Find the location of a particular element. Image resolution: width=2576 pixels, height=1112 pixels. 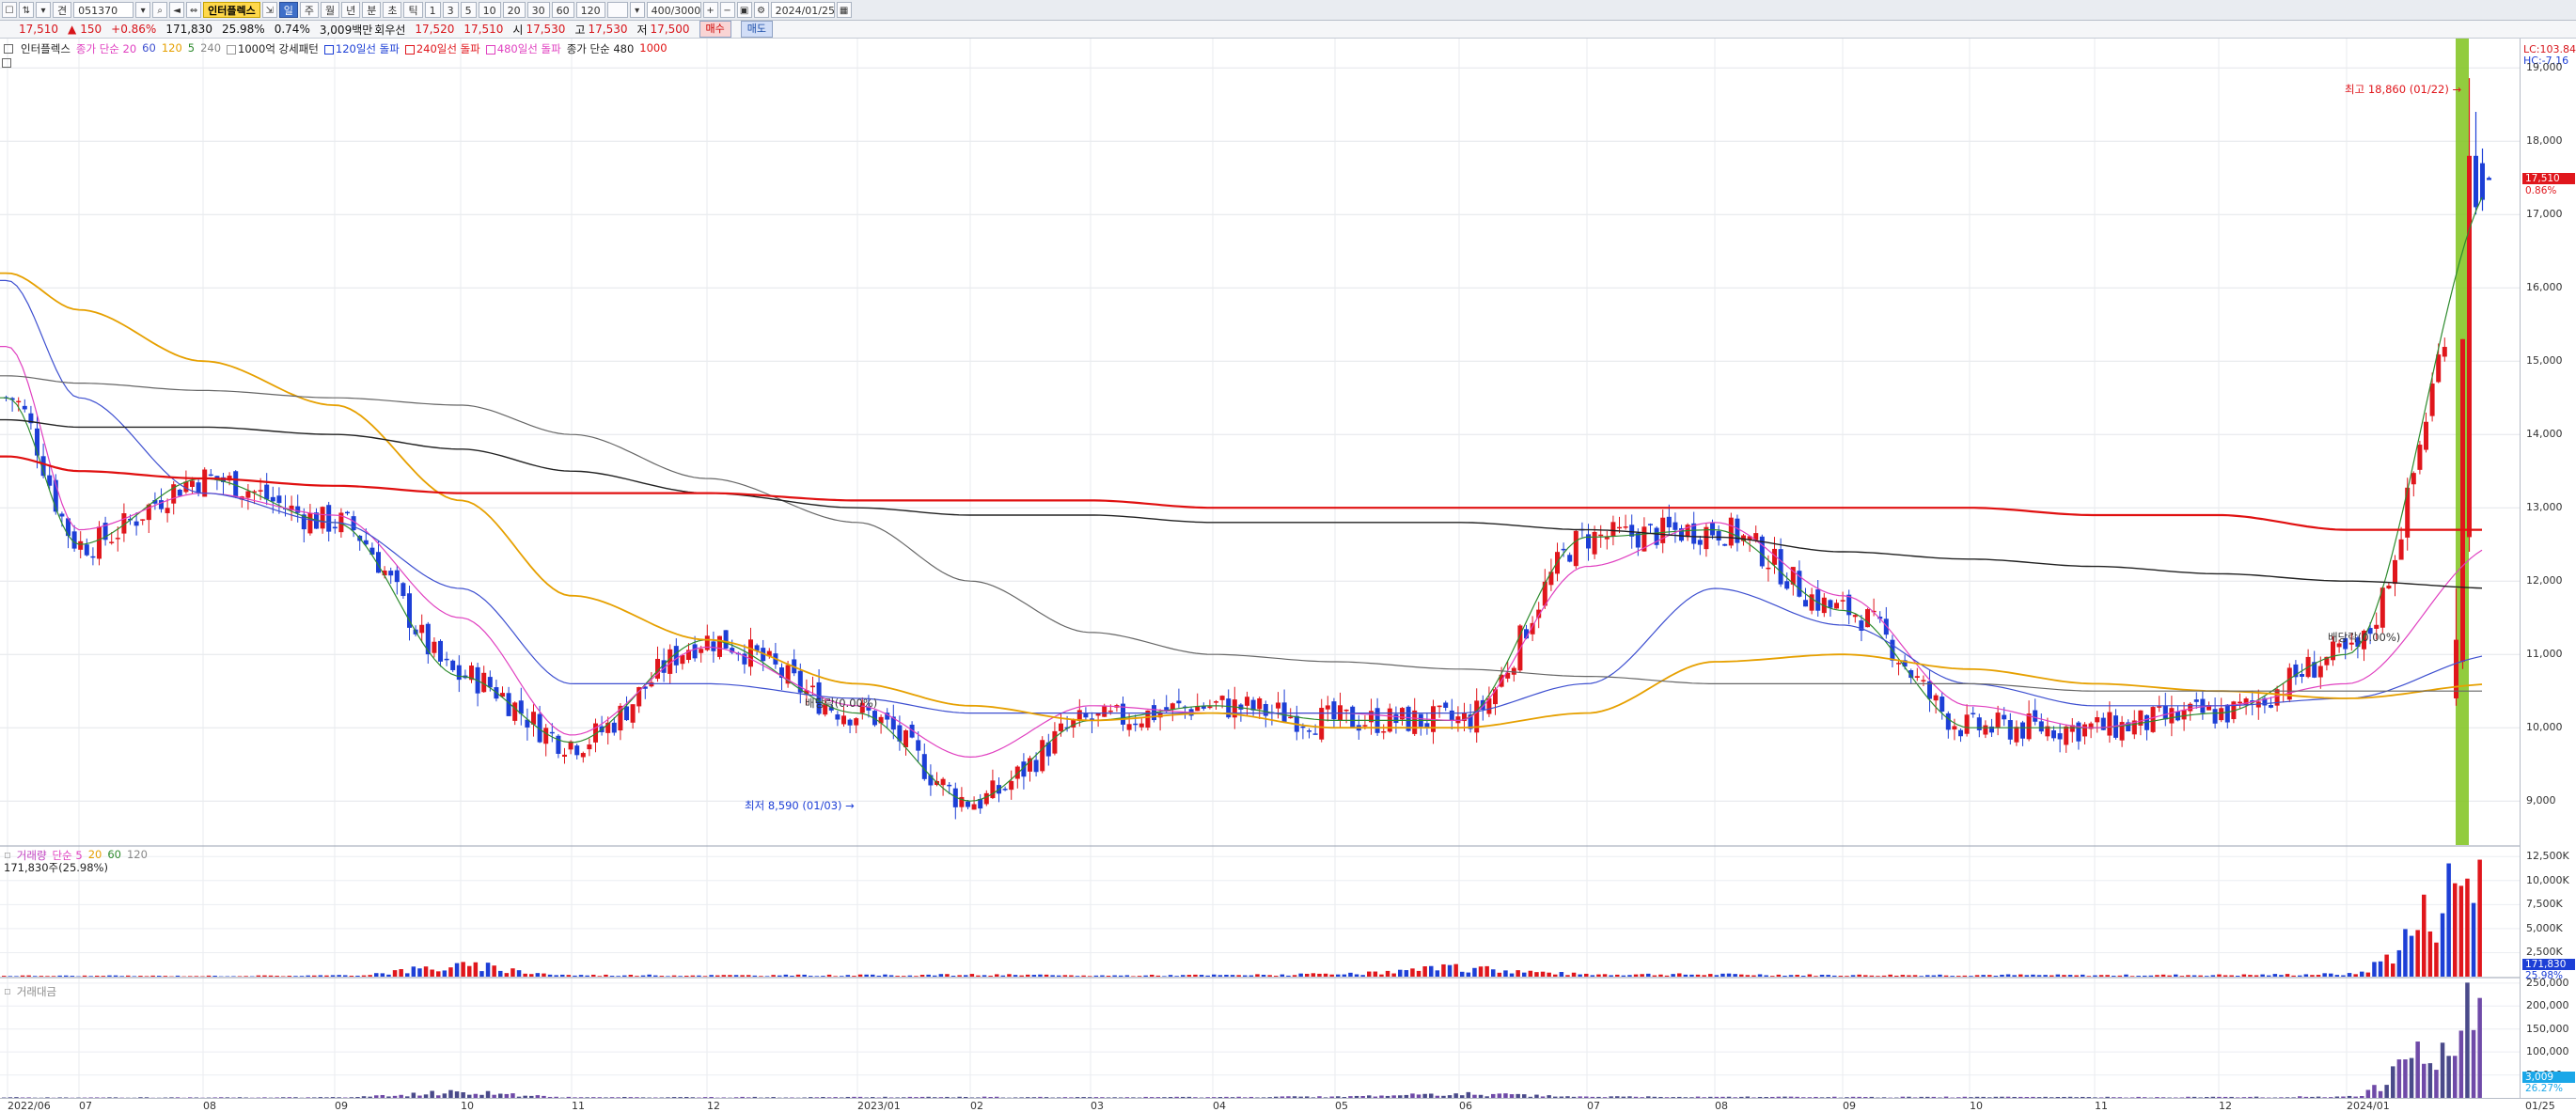

chevron-down-icon: ▾ is located at coordinates (44, 10).